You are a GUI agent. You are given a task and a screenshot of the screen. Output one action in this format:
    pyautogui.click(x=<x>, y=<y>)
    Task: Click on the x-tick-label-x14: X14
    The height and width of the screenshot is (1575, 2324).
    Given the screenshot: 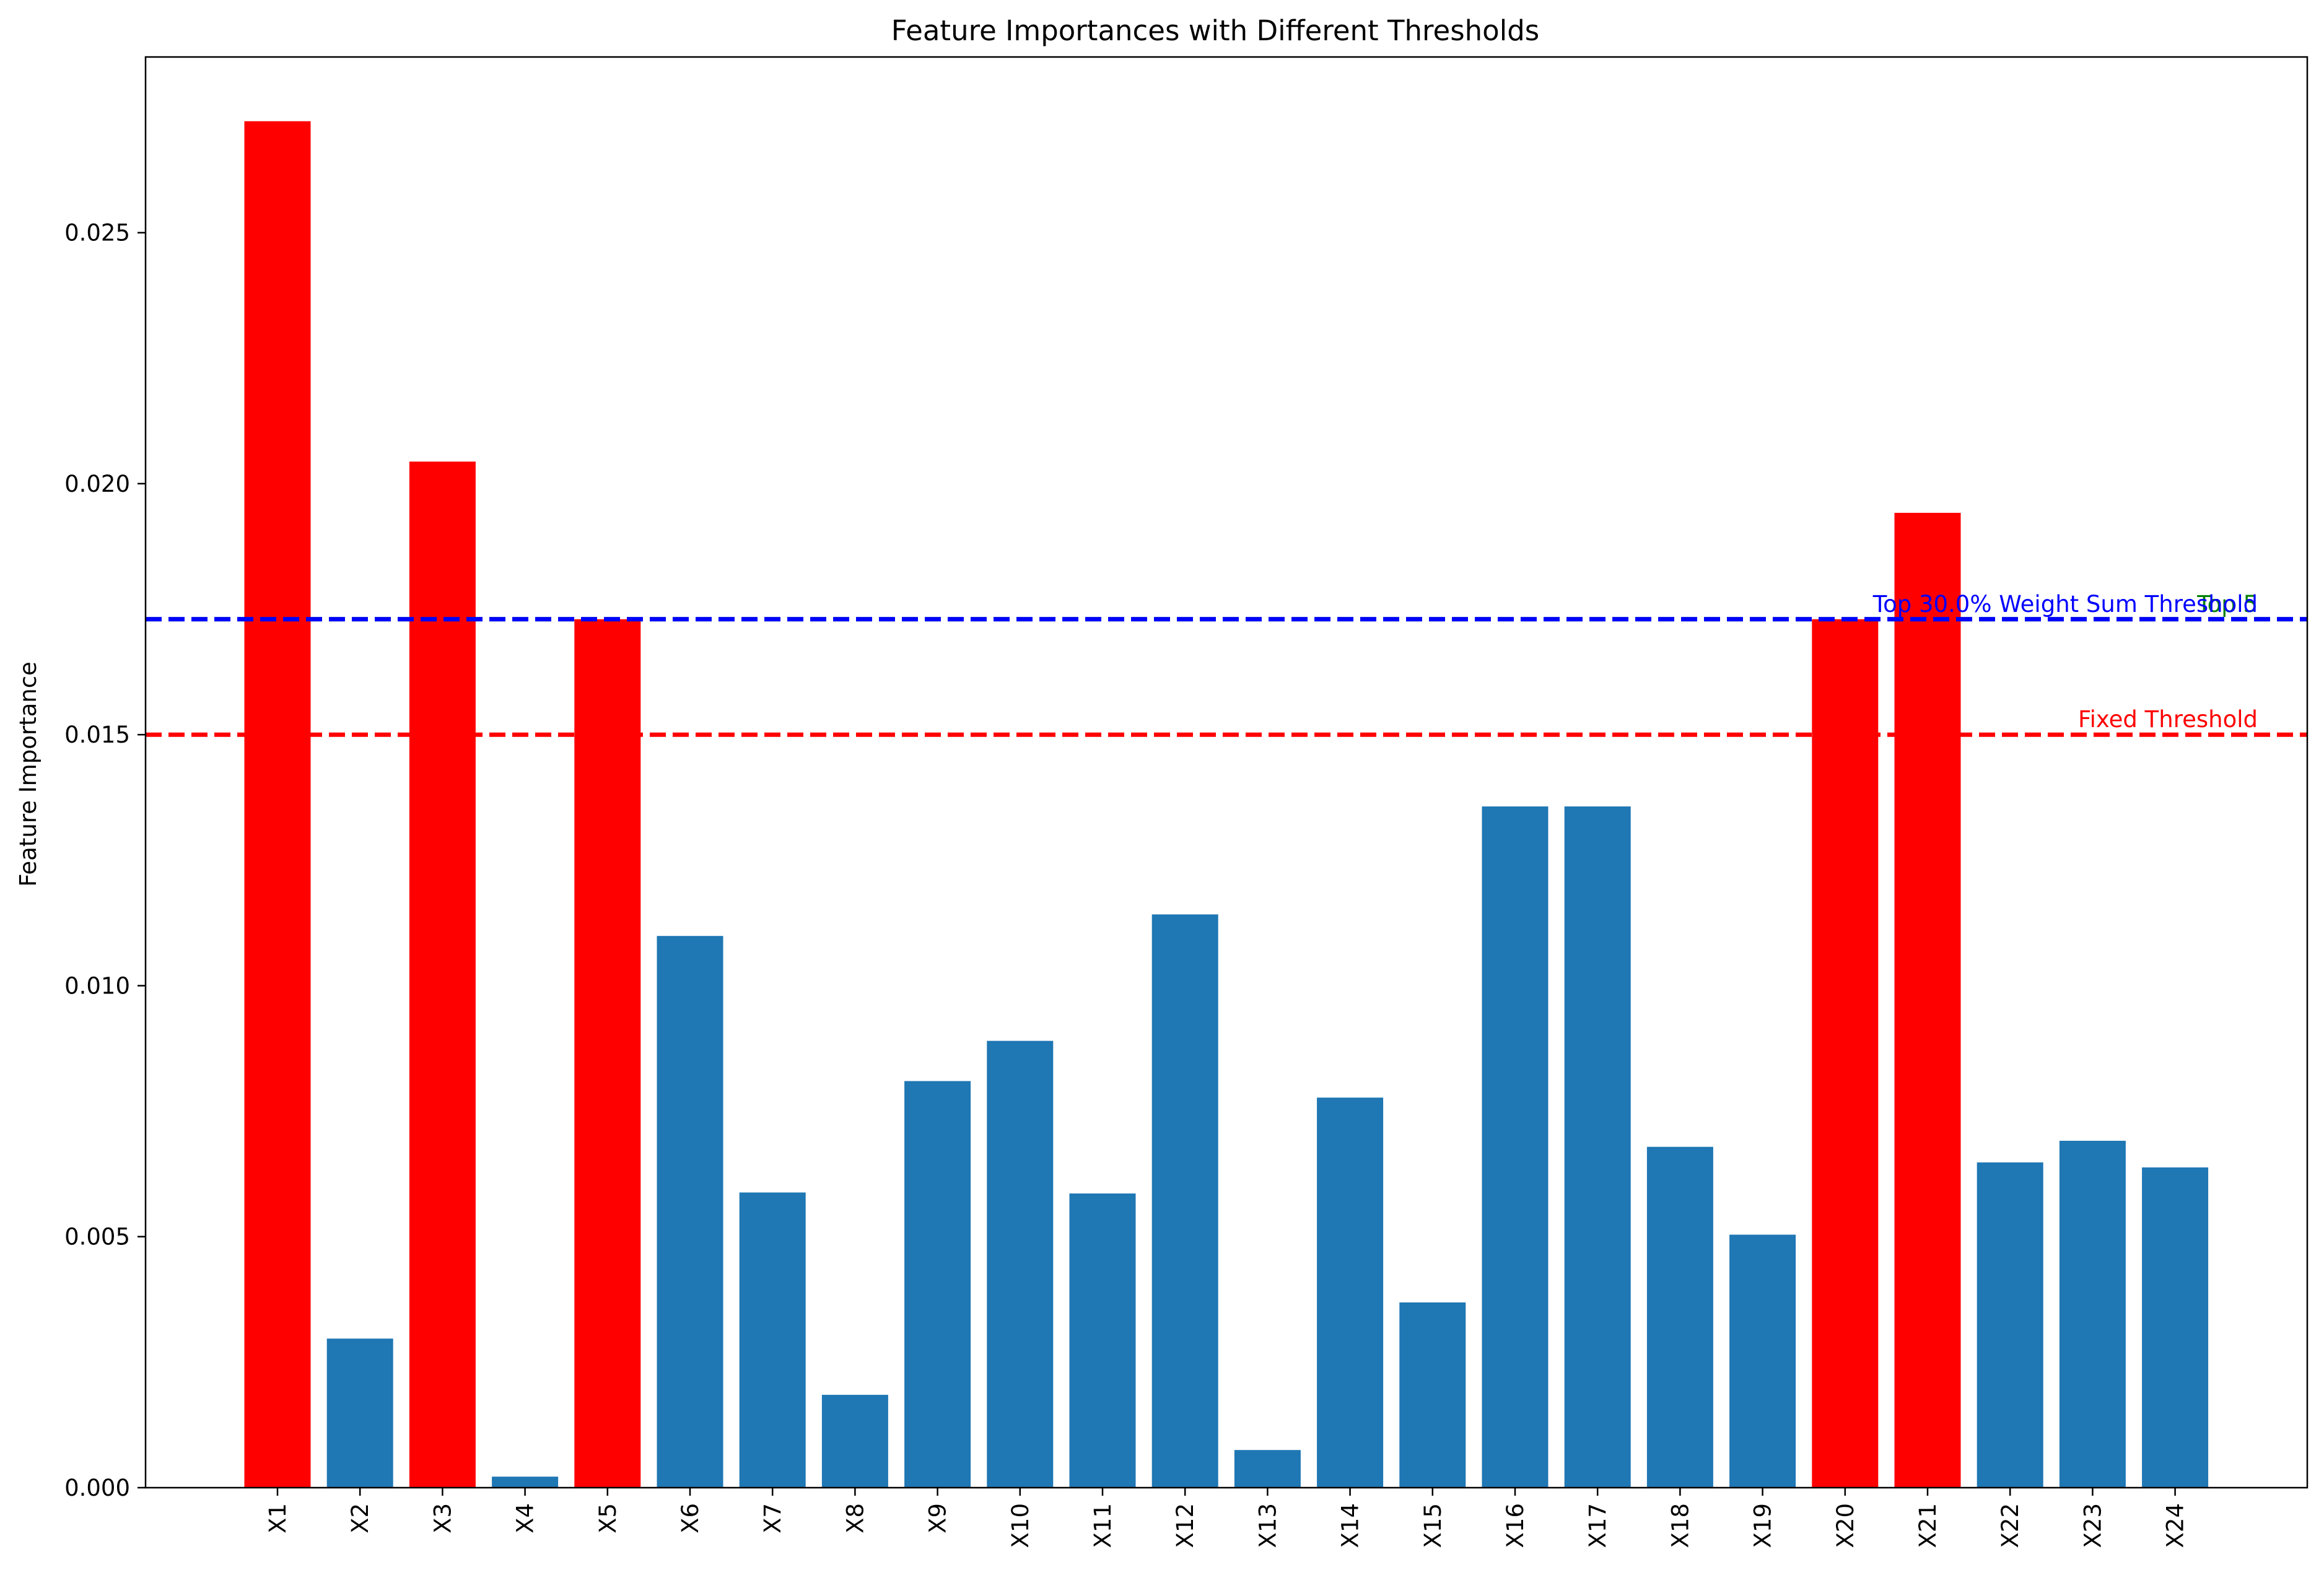 What is the action you would take?
    pyautogui.click(x=1351, y=1525)
    